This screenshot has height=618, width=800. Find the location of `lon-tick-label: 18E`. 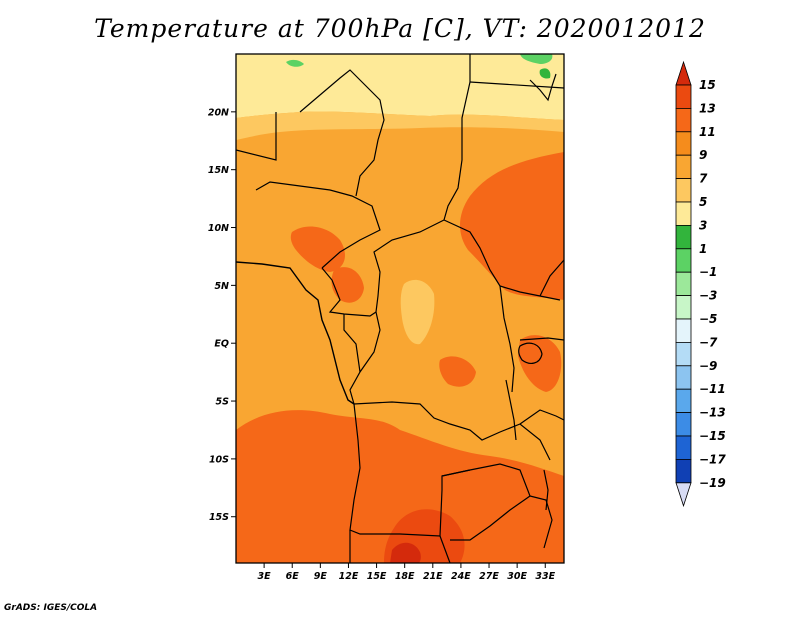

lon-tick-label: 18E is located at coordinates (405, 576).